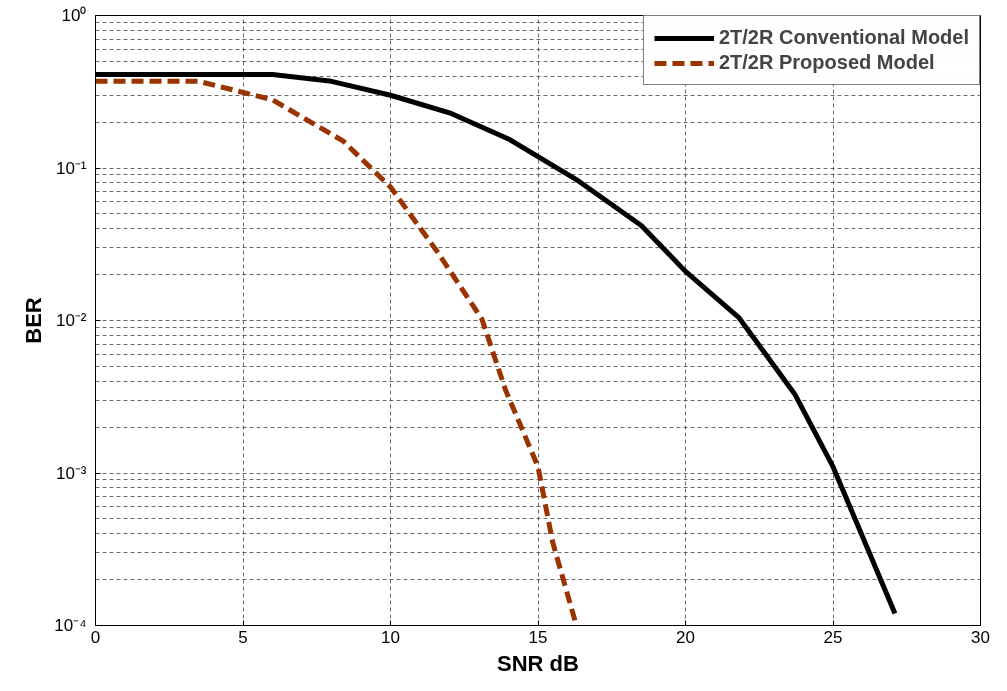 The image size is (1007, 691). I want to click on legend-label: 2T/2R Conventional Model, so click(843, 37).